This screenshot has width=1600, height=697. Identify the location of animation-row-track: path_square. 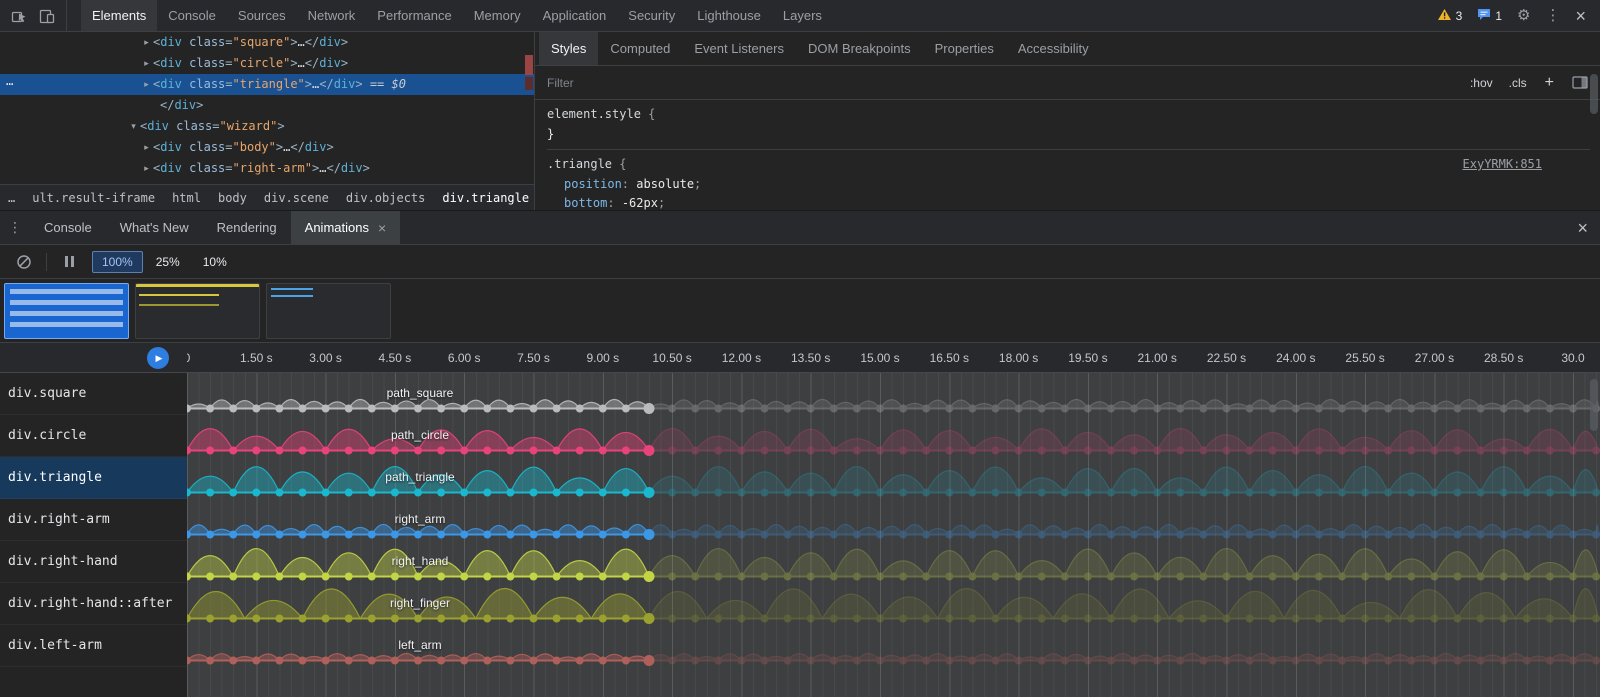
(893, 394).